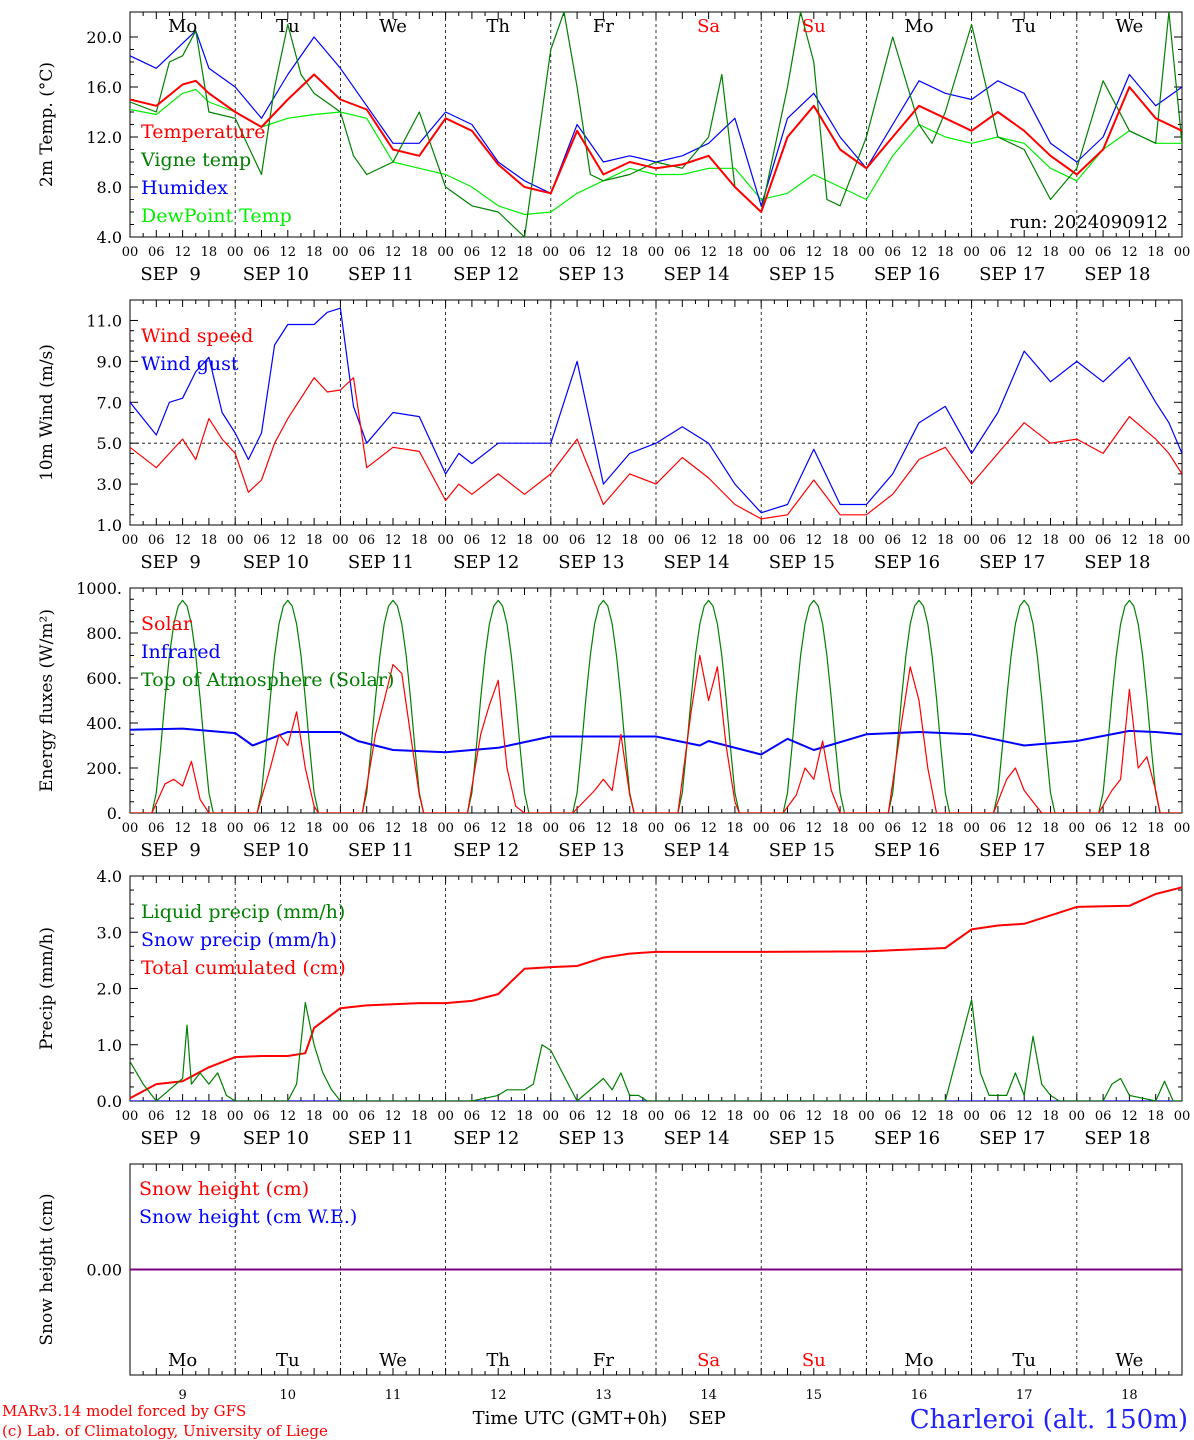 This screenshot has width=1194, height=1440. I want to click on y-axis-label: Snow height (cm), so click(47, 1269).